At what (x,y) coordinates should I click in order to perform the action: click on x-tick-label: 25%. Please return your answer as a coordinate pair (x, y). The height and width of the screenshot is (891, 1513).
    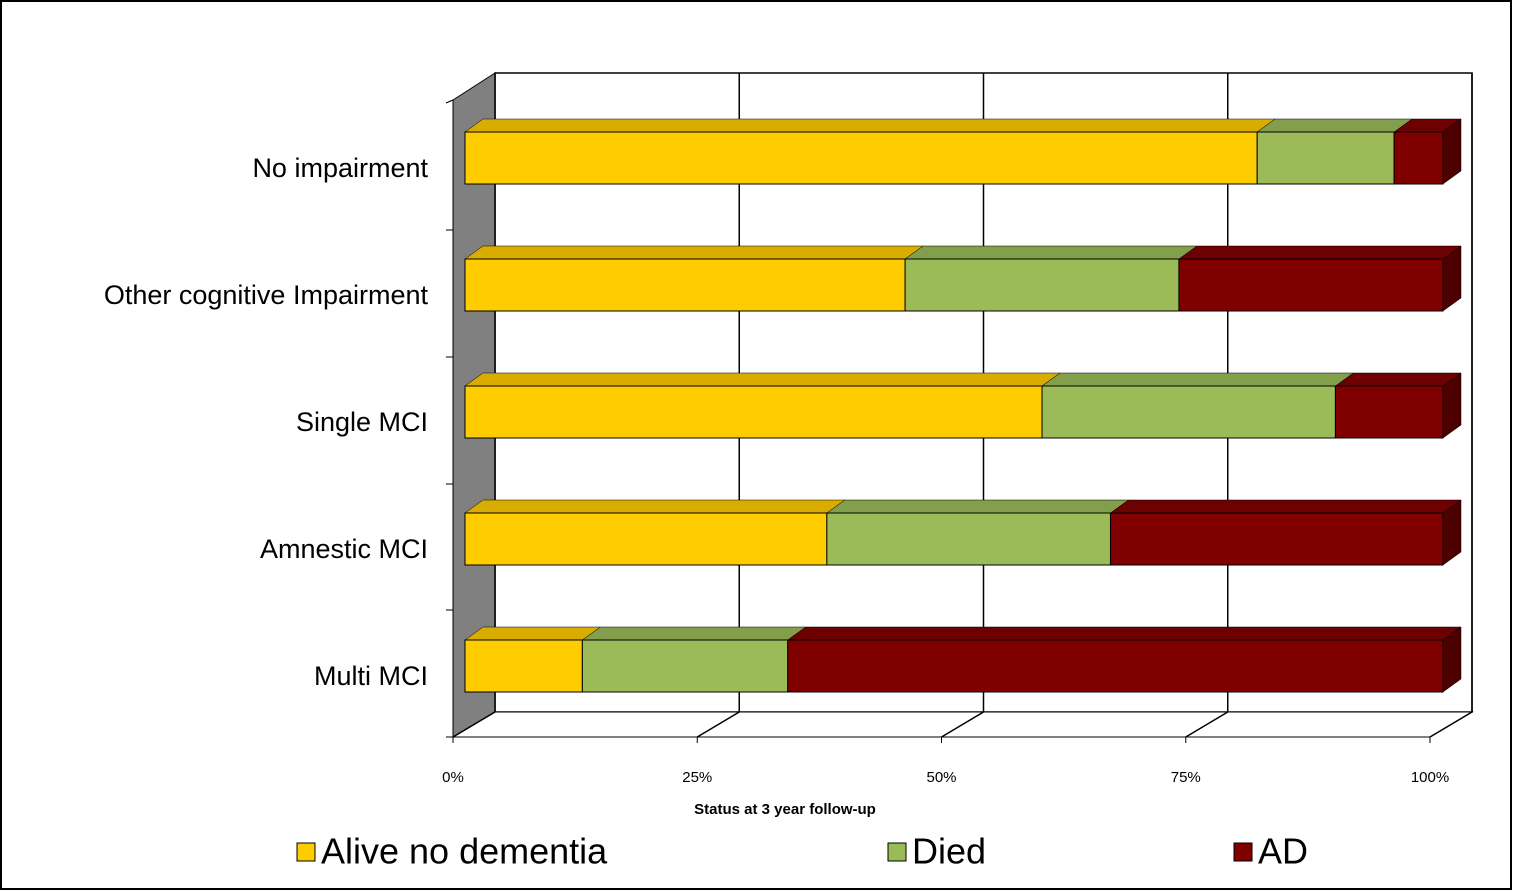
    Looking at the image, I should click on (697, 777).